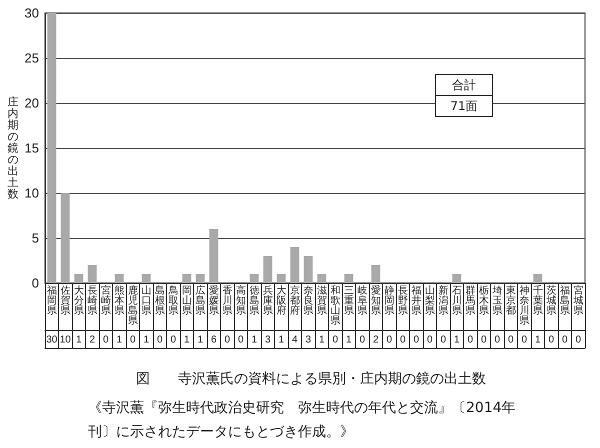 The height and width of the screenshot is (448, 600). Describe the element at coordinates (362, 300) in the screenshot. I see `x-tick-label: 岐阜県` at that location.